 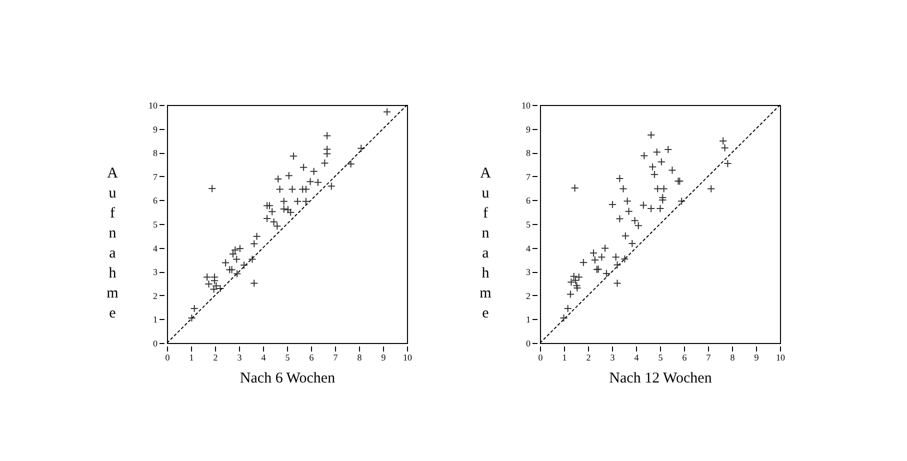 What do you see at coordinates (288, 378) in the screenshot?
I see `x-axis-title: Nach 6 Wochen` at bounding box center [288, 378].